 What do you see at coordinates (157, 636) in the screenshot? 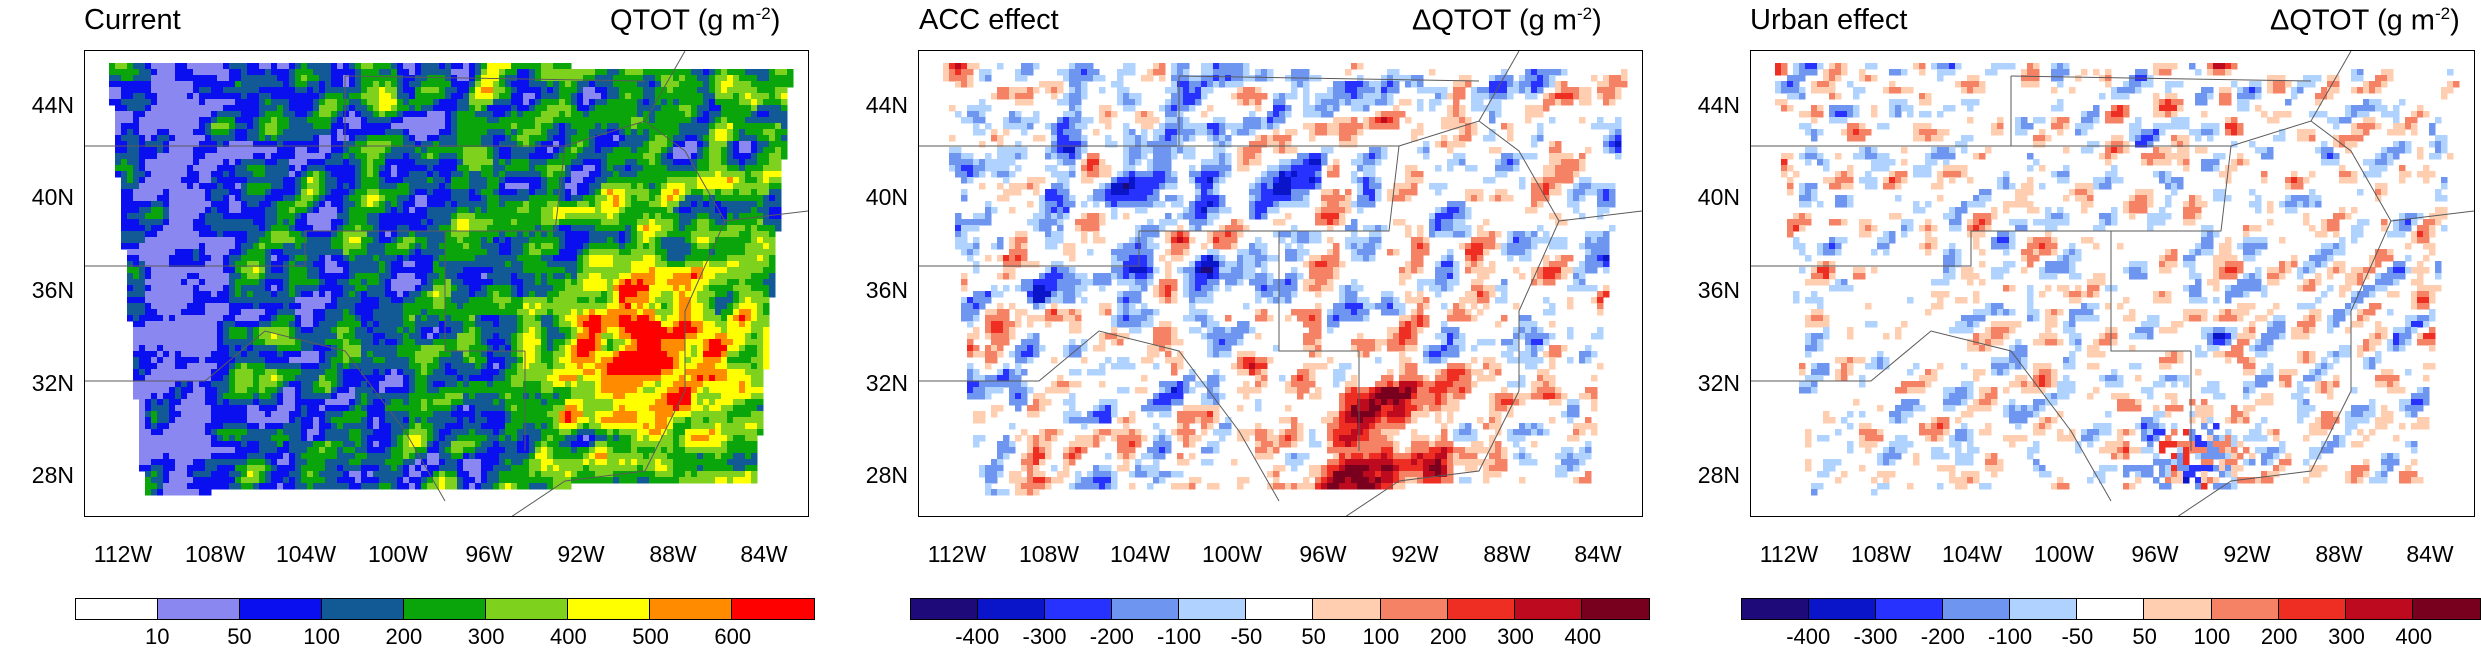
I see `colorbar-label: 10` at bounding box center [157, 636].